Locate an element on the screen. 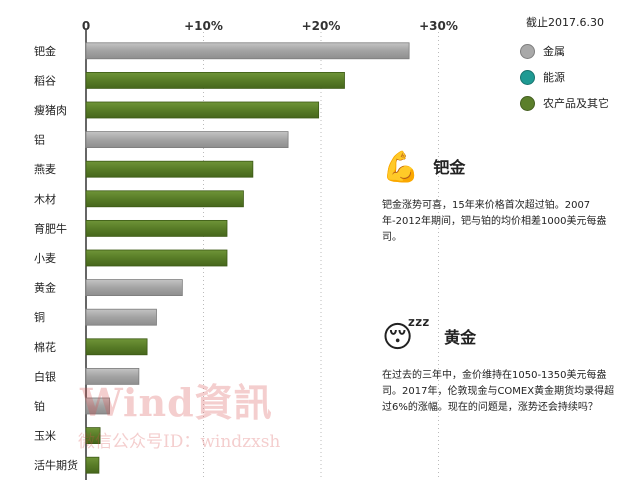  legend-item-energy: 能源 is located at coordinates (564, 77).